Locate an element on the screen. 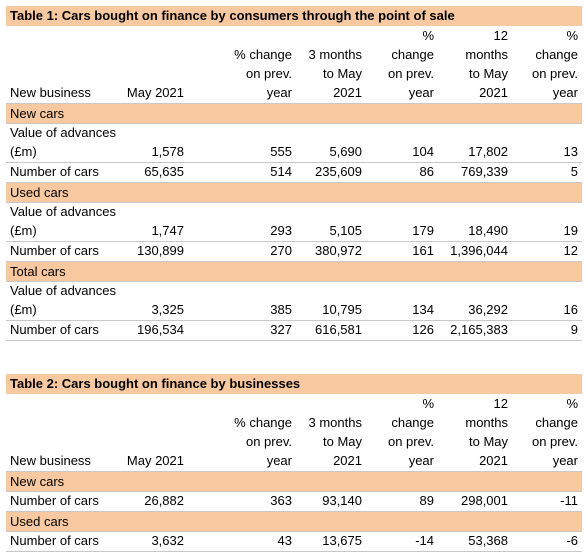  cell-value: -14 is located at coordinates (424, 540).